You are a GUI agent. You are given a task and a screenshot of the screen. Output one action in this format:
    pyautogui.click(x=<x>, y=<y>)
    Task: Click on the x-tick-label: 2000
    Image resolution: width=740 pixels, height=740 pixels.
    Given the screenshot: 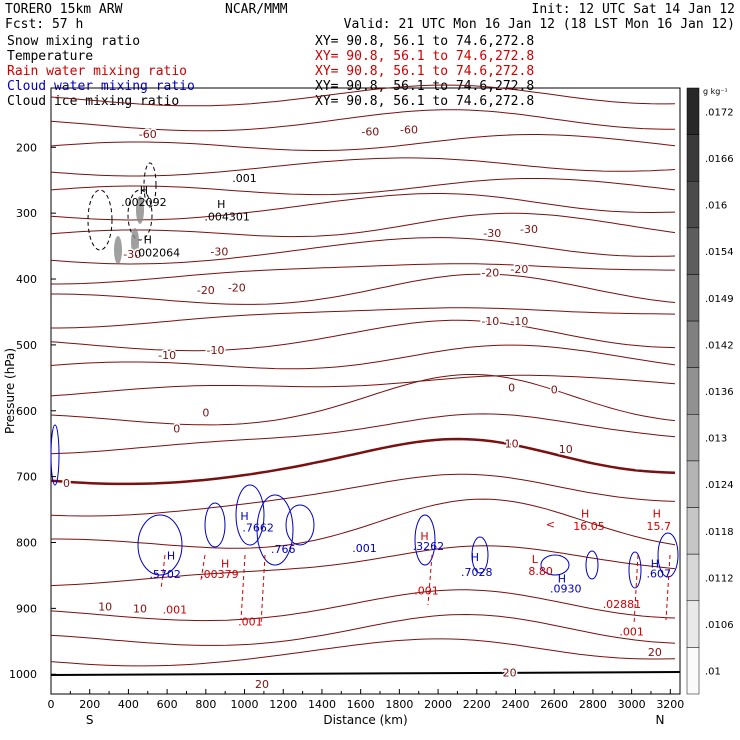 What is the action you would take?
    pyautogui.click(x=438, y=704)
    